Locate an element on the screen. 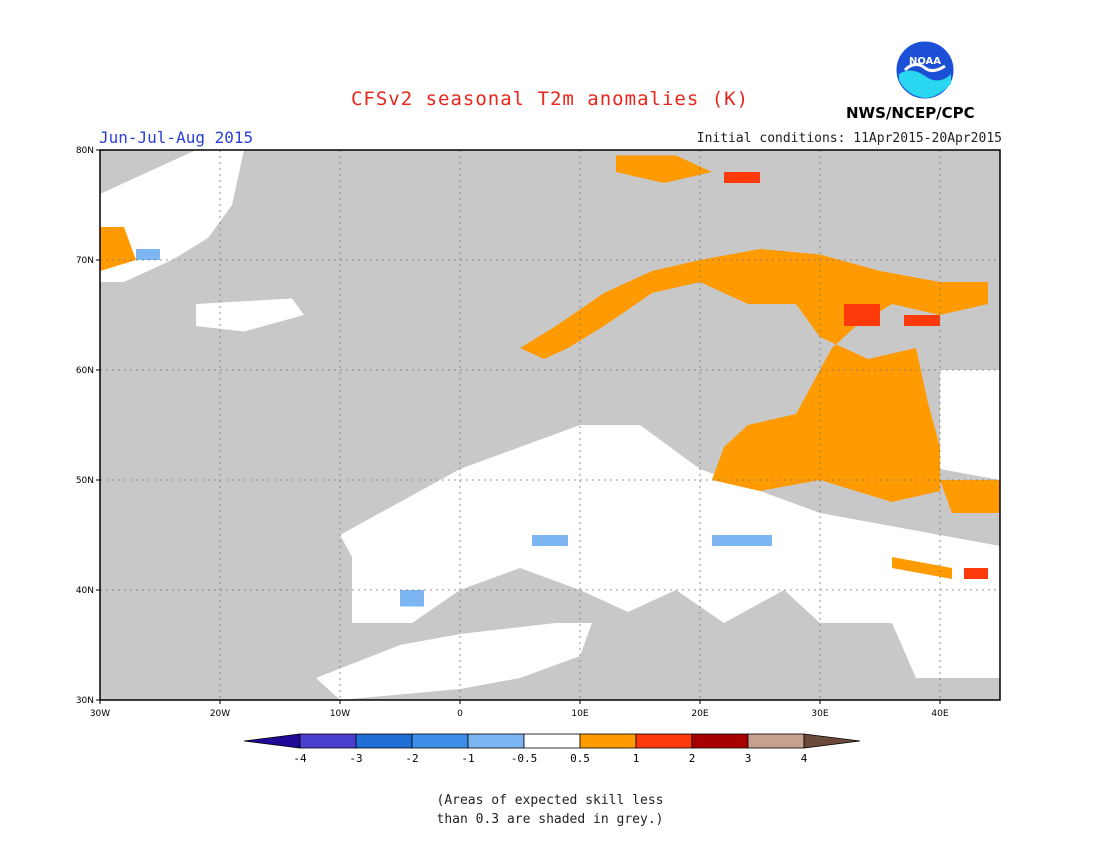 Image resolution: width=1100 pixels, height=850 pixels. colorbar-arrow-left is located at coordinates (272, 741).